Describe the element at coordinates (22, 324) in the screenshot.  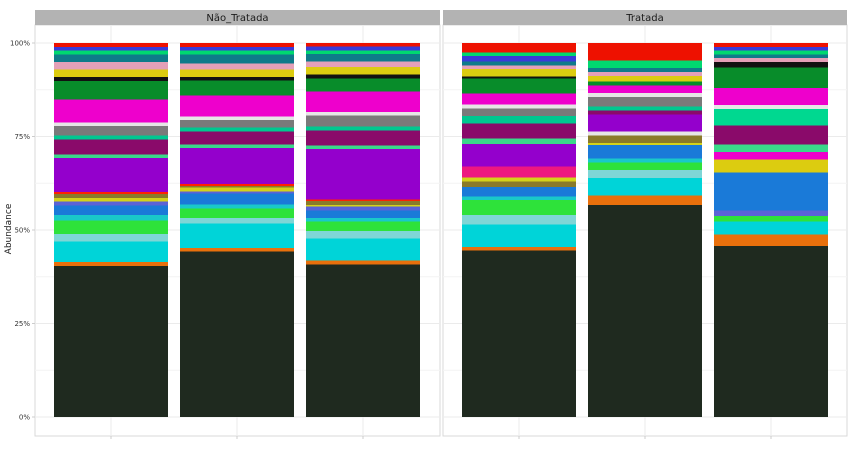
I see `y-tick-label: 25%` at that location.